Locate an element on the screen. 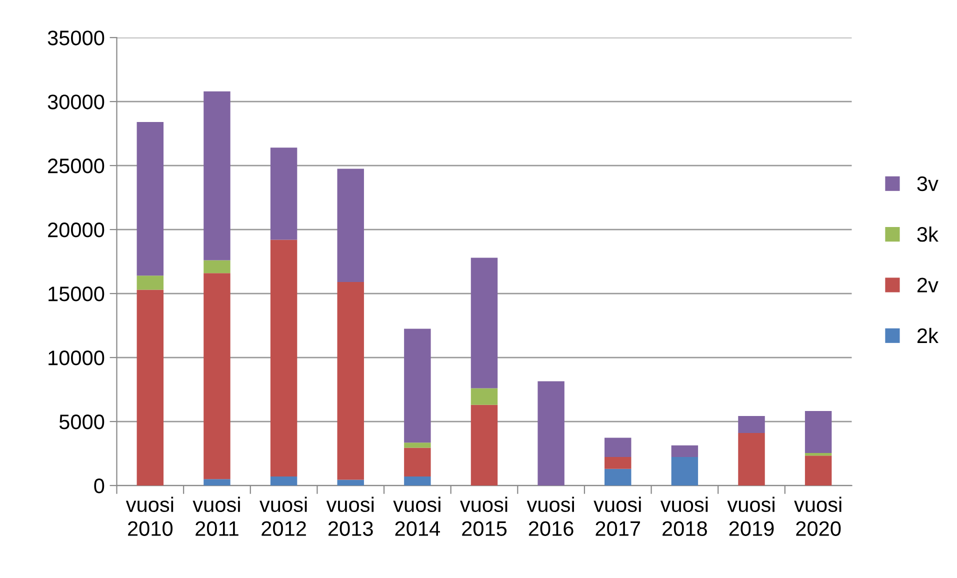  x-tick-label: vuosi 2017 is located at coordinates (617, 516).